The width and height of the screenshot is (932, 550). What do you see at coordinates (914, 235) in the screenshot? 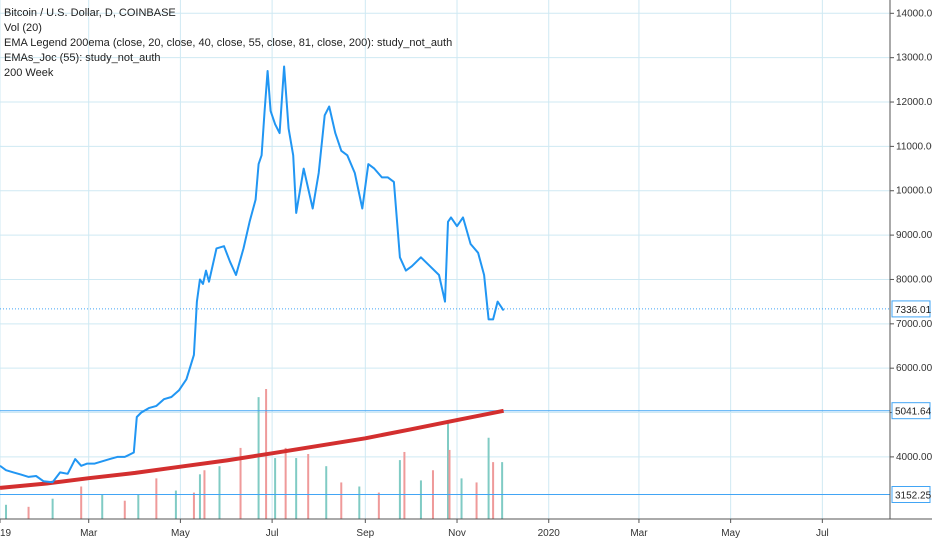
I see `price-tick-label: 9000.00` at bounding box center [914, 235].